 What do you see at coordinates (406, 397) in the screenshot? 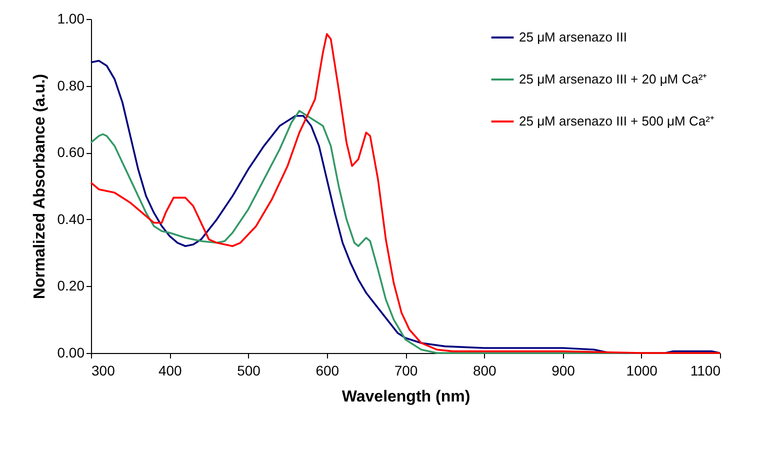
I see `x-axis-title: Wavelength (nm)` at bounding box center [406, 397].